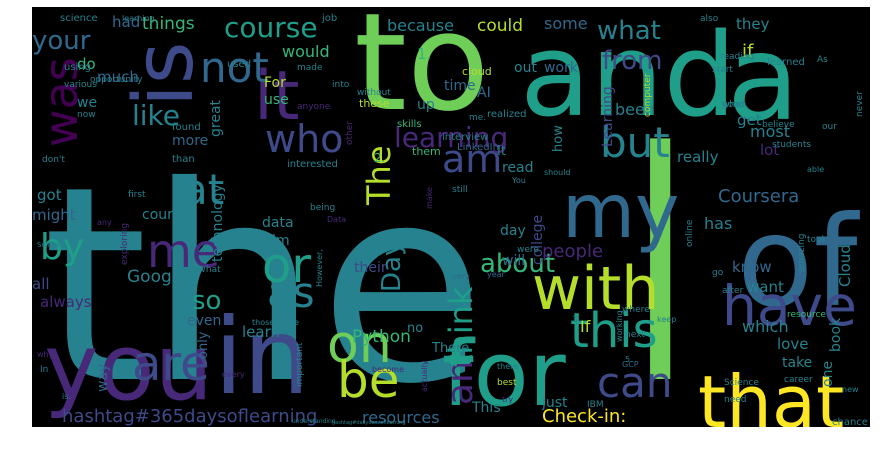 Image resolution: width=890 pixels, height=453 pixels. What do you see at coordinates (426, 105) in the screenshot?
I see `word-up: up` at bounding box center [426, 105].